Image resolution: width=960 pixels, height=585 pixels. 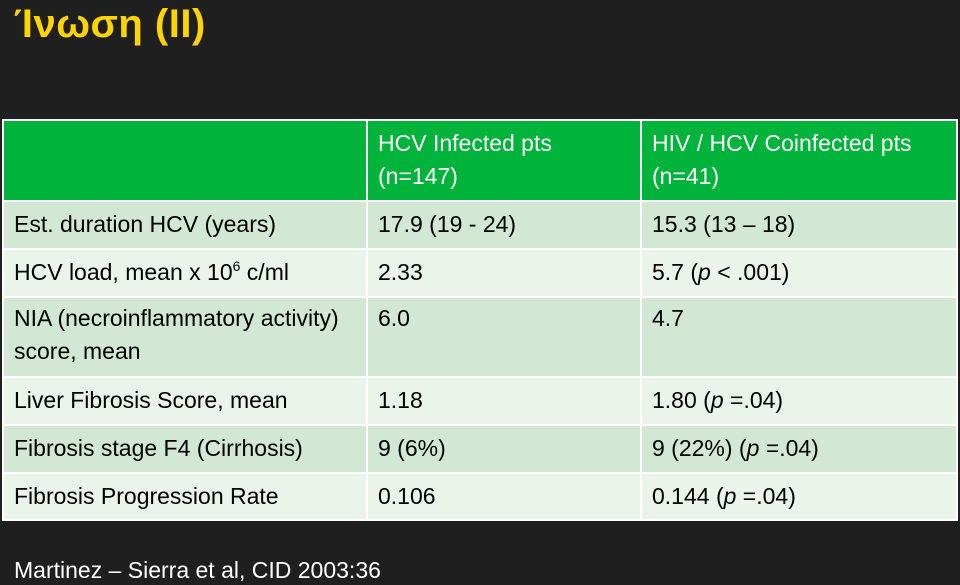 I want to click on citation-footer: Martinez – Sierra et al, CID 2003:36, so click(x=197, y=570).